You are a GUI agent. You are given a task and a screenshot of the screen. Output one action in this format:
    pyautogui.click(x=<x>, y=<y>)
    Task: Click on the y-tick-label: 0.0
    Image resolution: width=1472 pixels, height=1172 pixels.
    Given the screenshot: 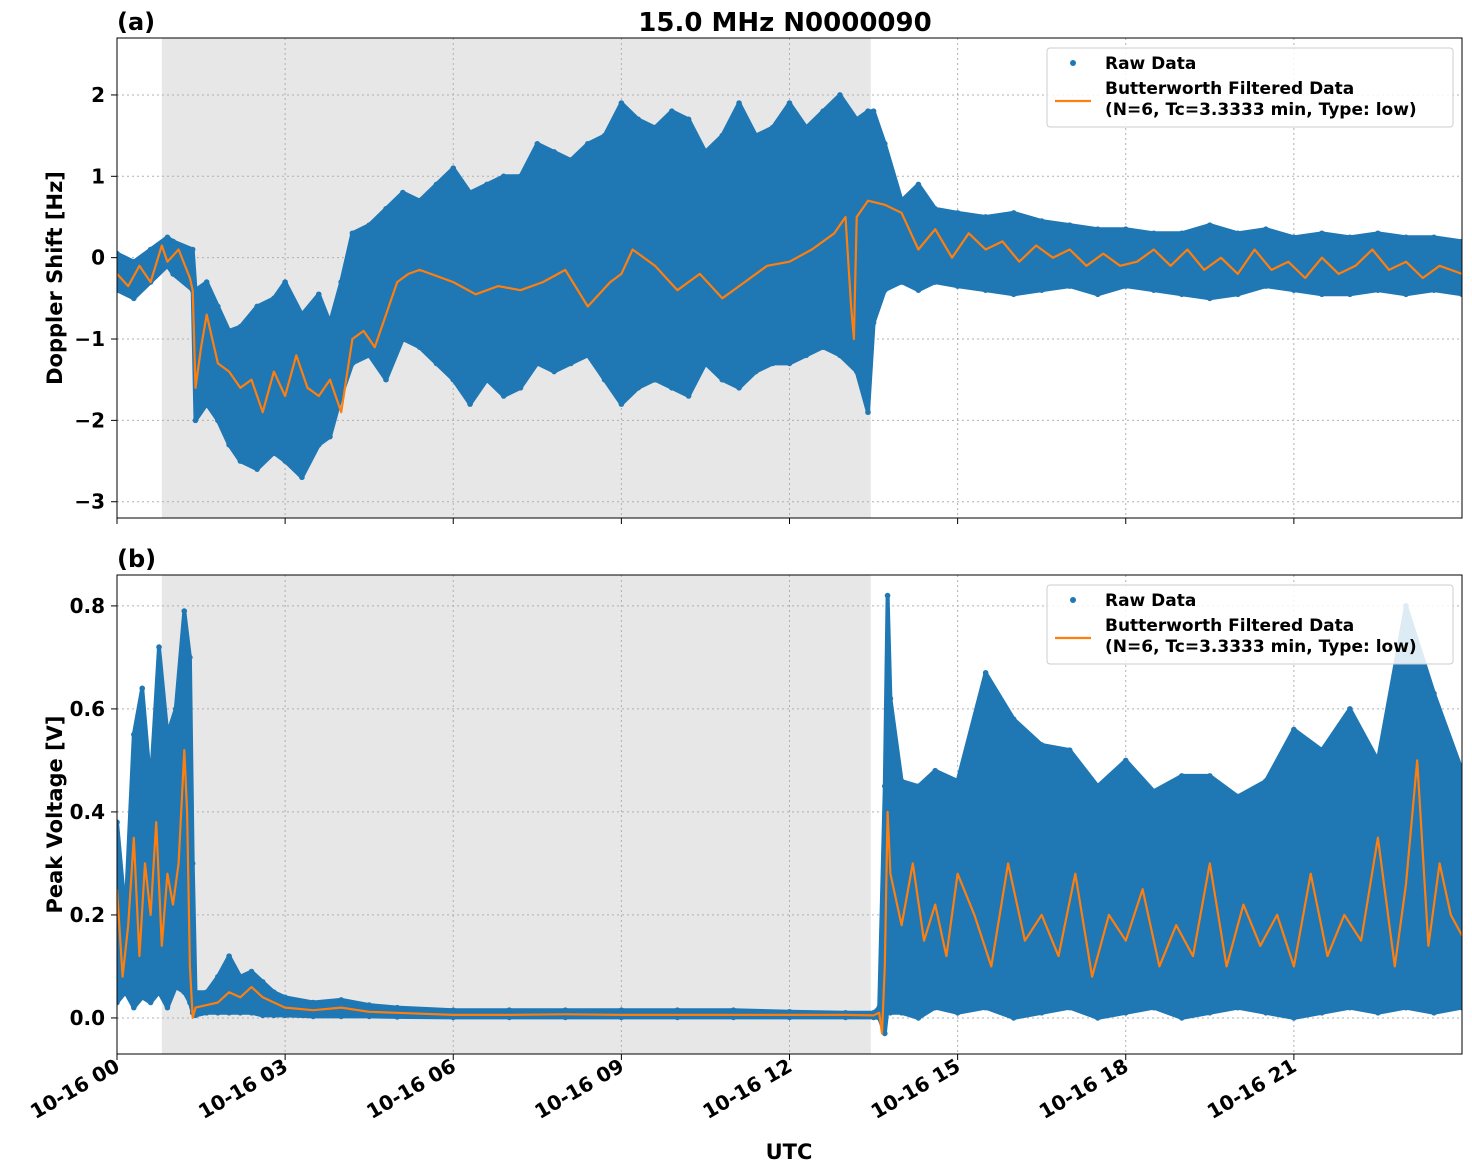 What is the action you would take?
    pyautogui.click(x=87, y=1018)
    